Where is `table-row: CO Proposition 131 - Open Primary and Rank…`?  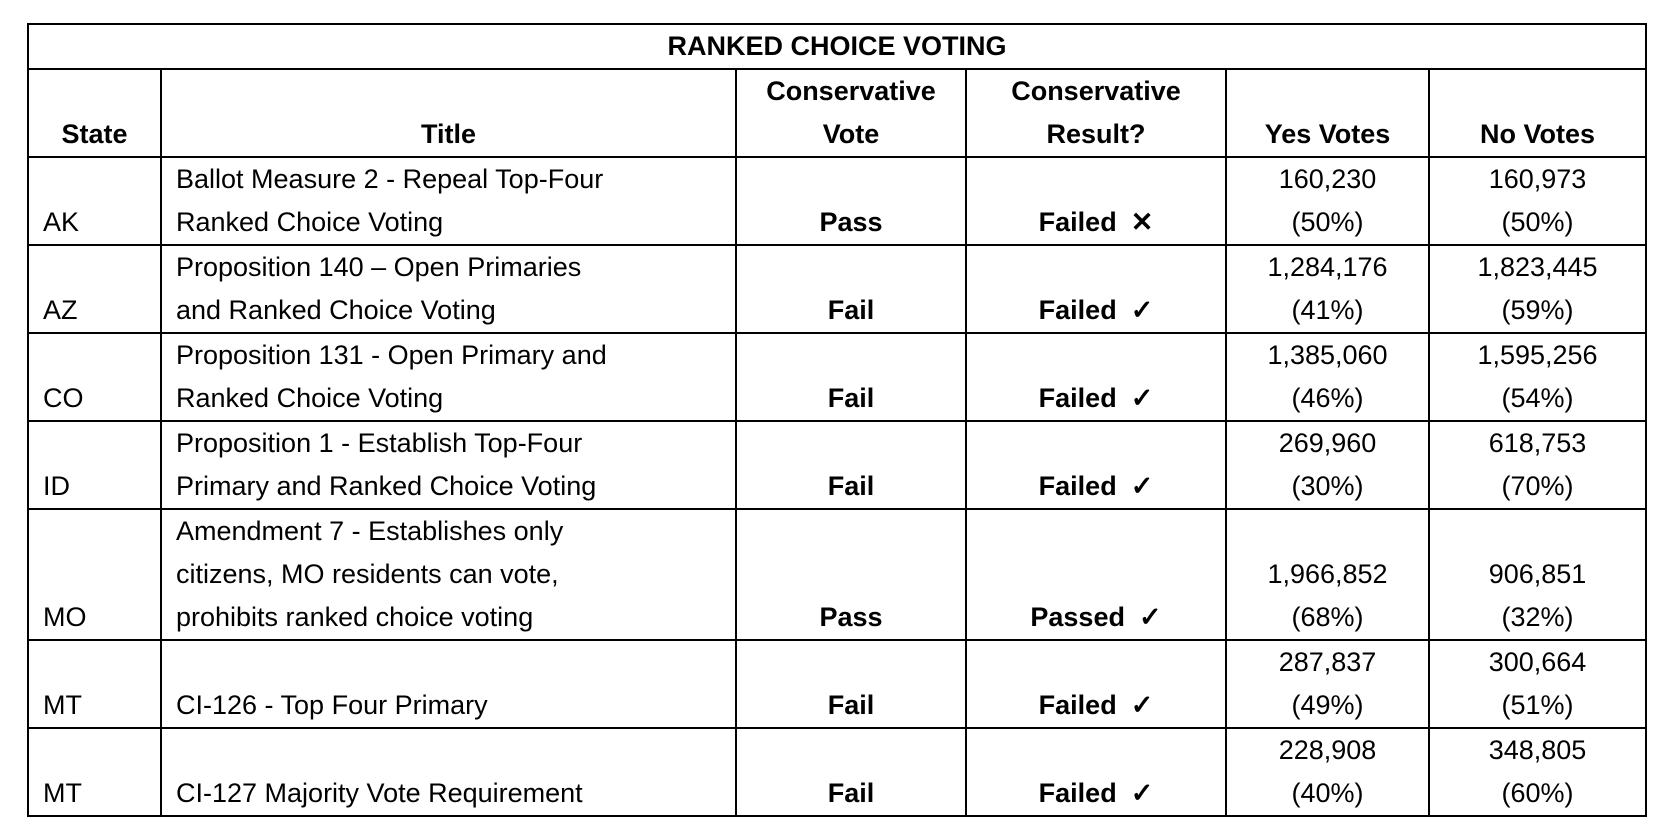 table-row: CO Proposition 131 - Open Primary and Rank… is located at coordinates (837, 377).